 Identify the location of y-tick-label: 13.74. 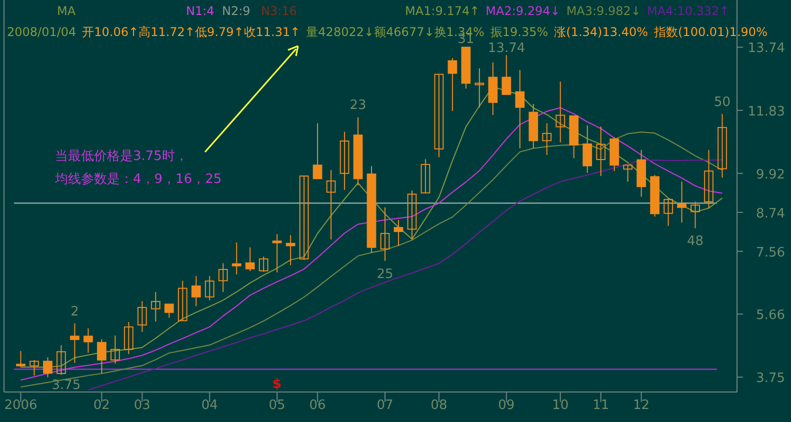
(766, 48).